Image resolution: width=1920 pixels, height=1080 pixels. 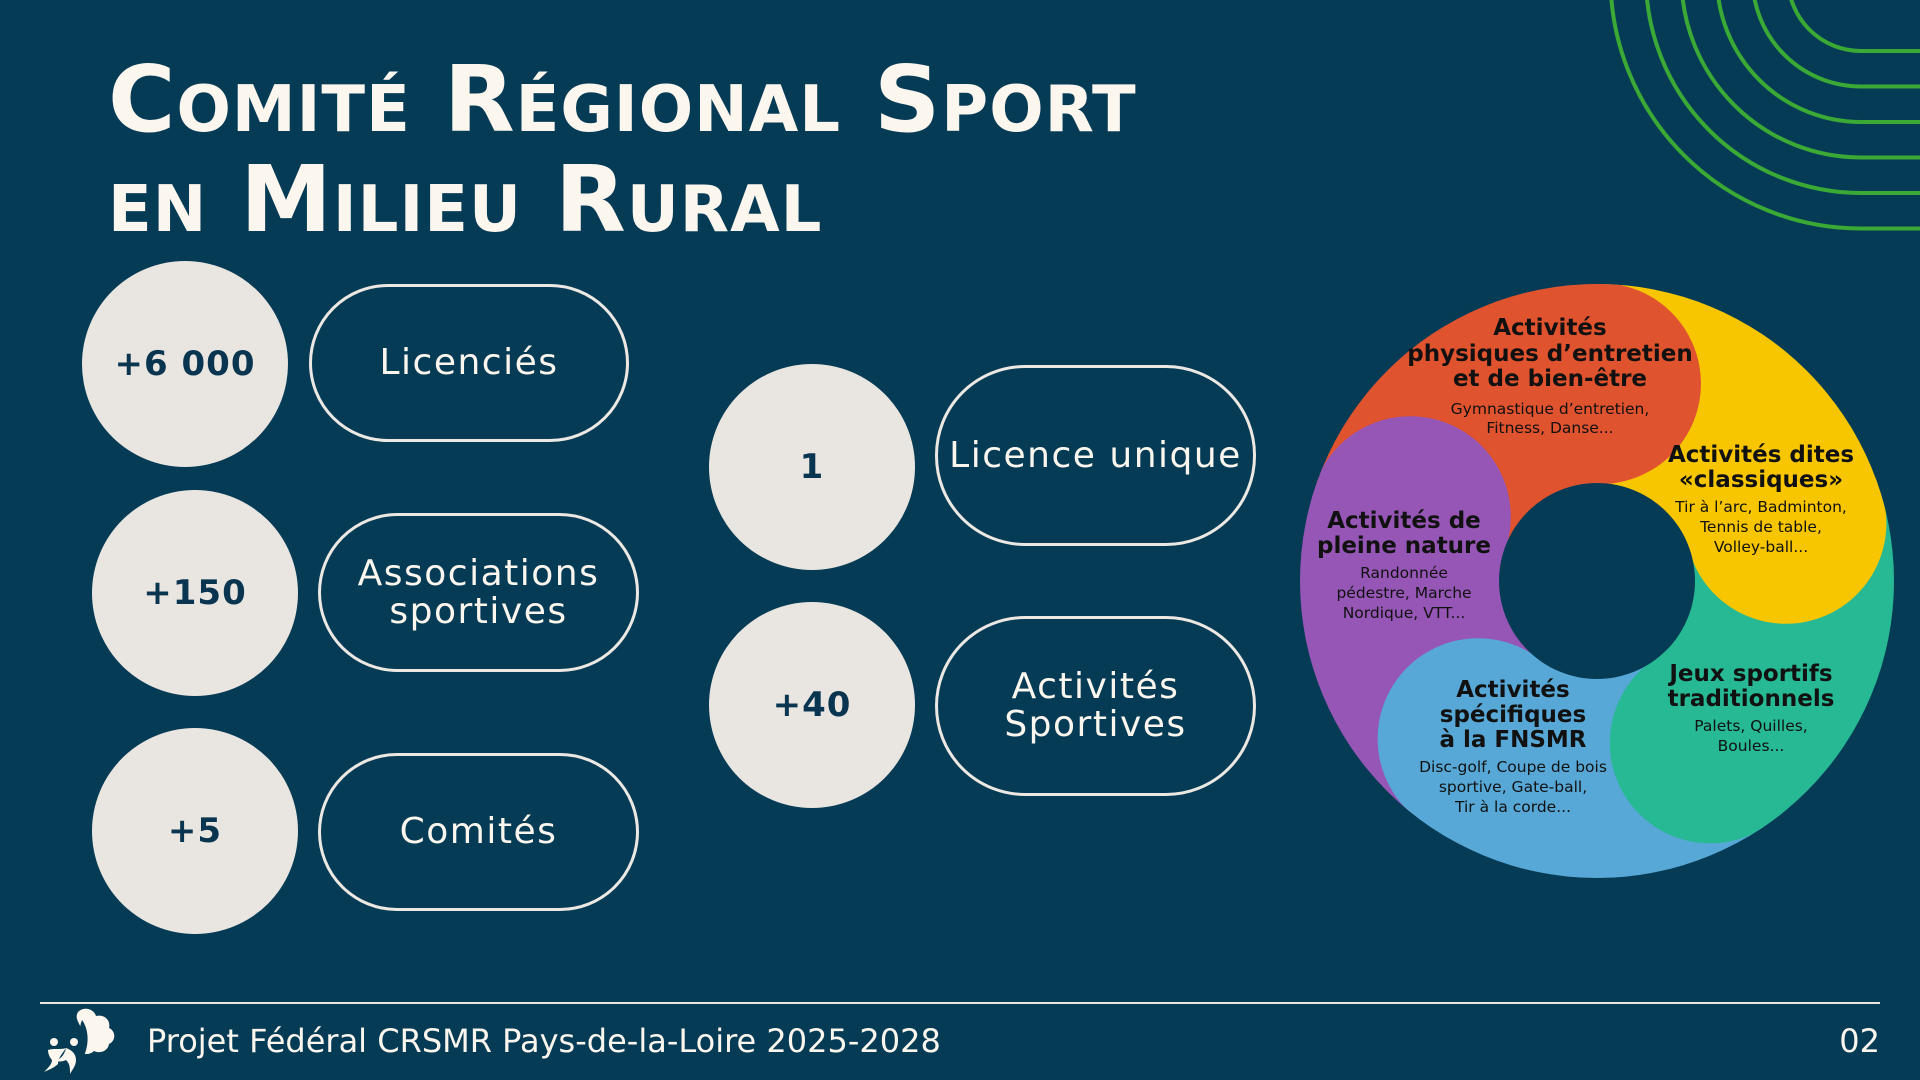 What do you see at coordinates (1761, 455) in the screenshot?
I see `activity-title: Activités dites` at bounding box center [1761, 455].